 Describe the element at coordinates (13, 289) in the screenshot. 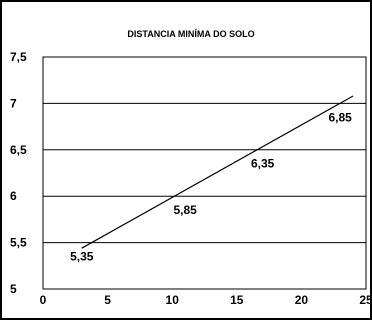

I see `y-tick-label: 5` at that location.